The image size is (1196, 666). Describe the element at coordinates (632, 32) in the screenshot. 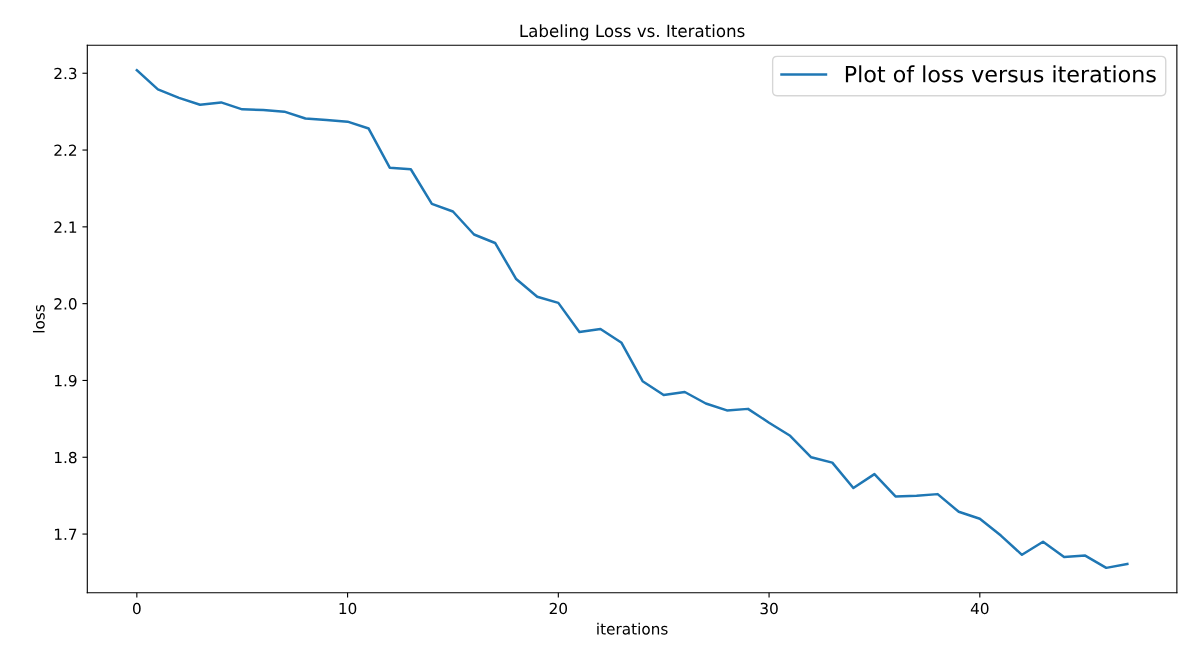

I see `chart-title: Labeling Loss vs. Iterations` at that location.